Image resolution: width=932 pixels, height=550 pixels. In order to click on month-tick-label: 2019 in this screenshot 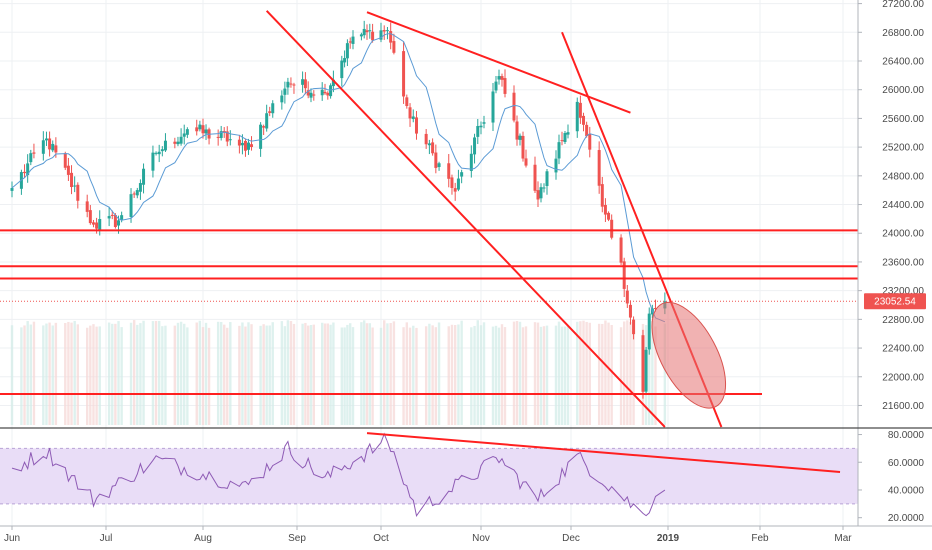, I will do `click(668, 538)`.